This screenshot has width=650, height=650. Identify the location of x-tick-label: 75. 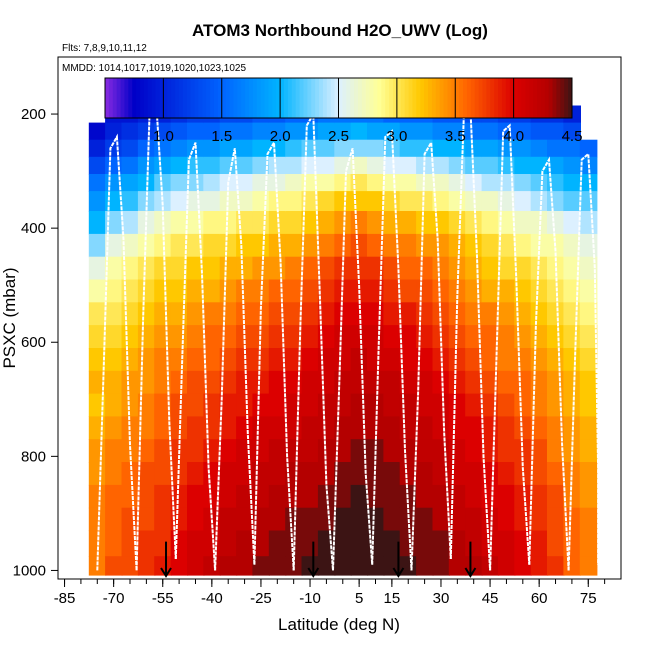
(588, 598).